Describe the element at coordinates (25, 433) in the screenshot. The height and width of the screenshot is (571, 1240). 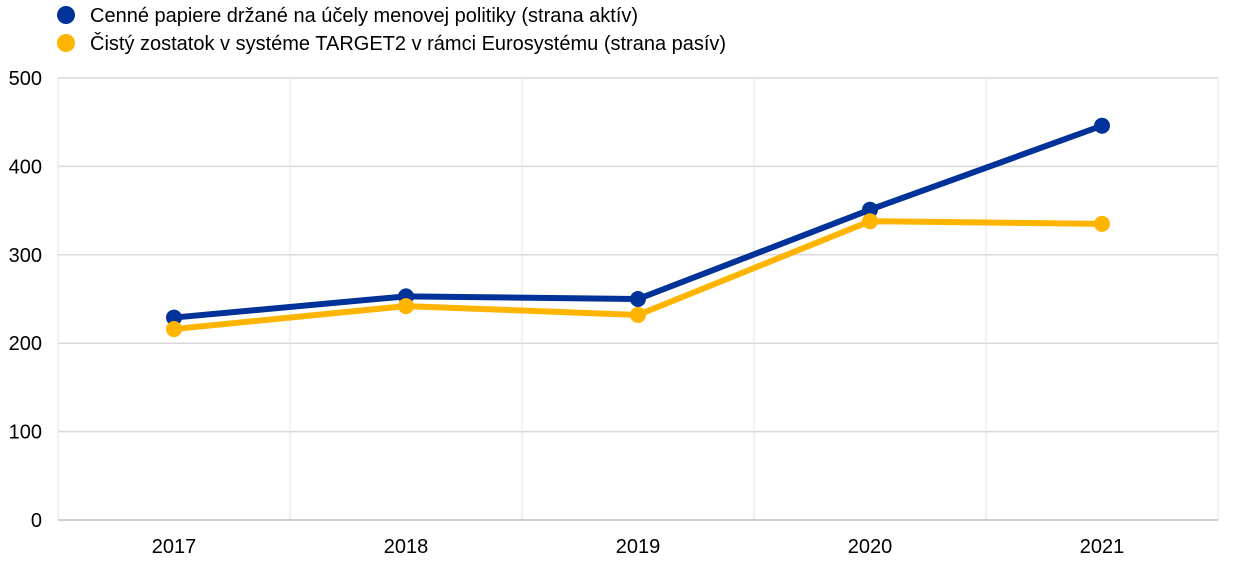
I see `y-tick-label: 100` at that location.